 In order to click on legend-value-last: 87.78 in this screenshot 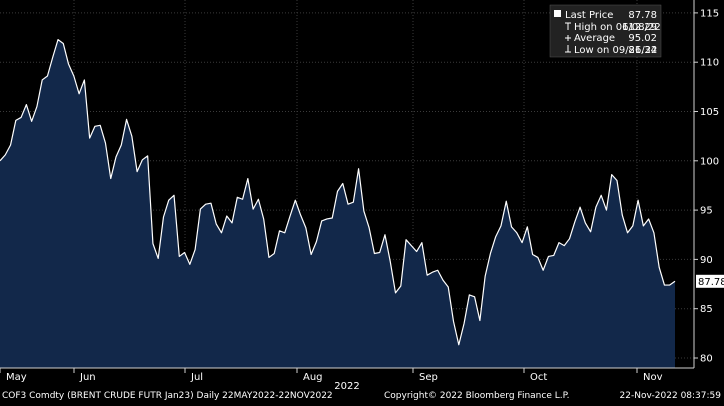, I will do `click(642, 15)`.